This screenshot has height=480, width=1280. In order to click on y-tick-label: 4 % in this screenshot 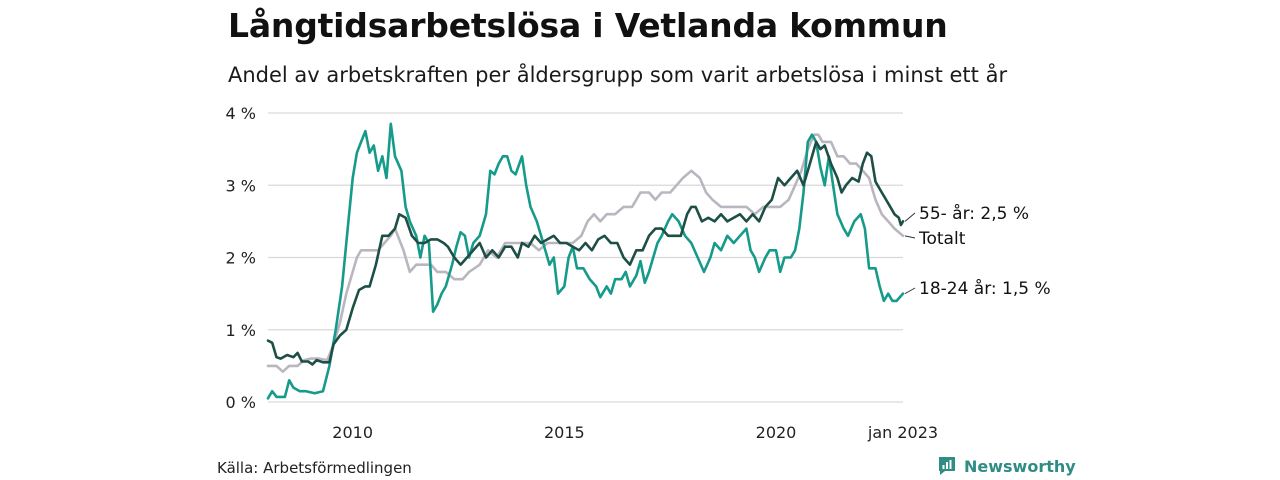, I will do `click(241, 113)`.